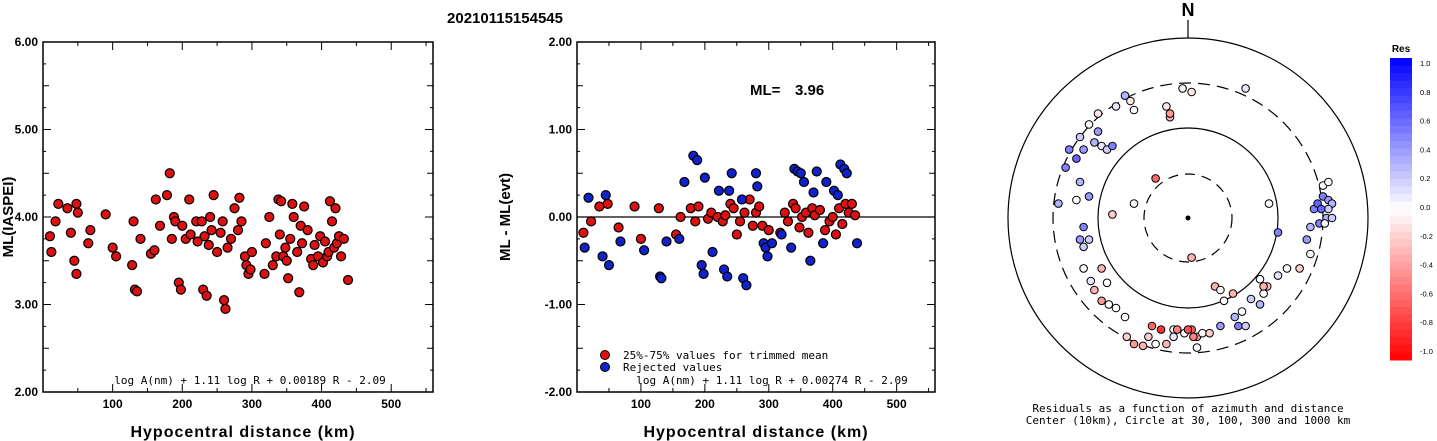 This screenshot has width=1437, height=441. What do you see at coordinates (559, 392) in the screenshot?
I see `plot2-ytick-label: -2.00` at bounding box center [559, 392].